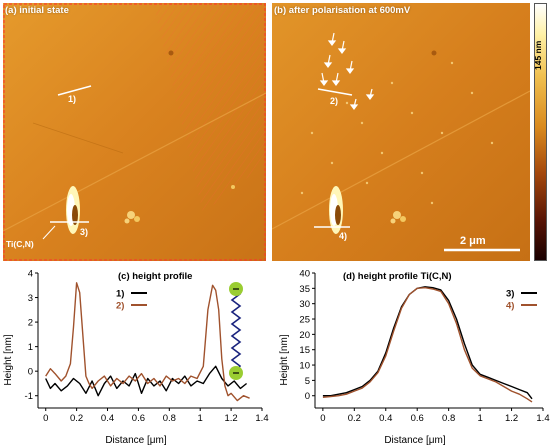 The height and width of the screenshot is (447, 550). I want to click on profile-label-3: 3), so click(84, 232).